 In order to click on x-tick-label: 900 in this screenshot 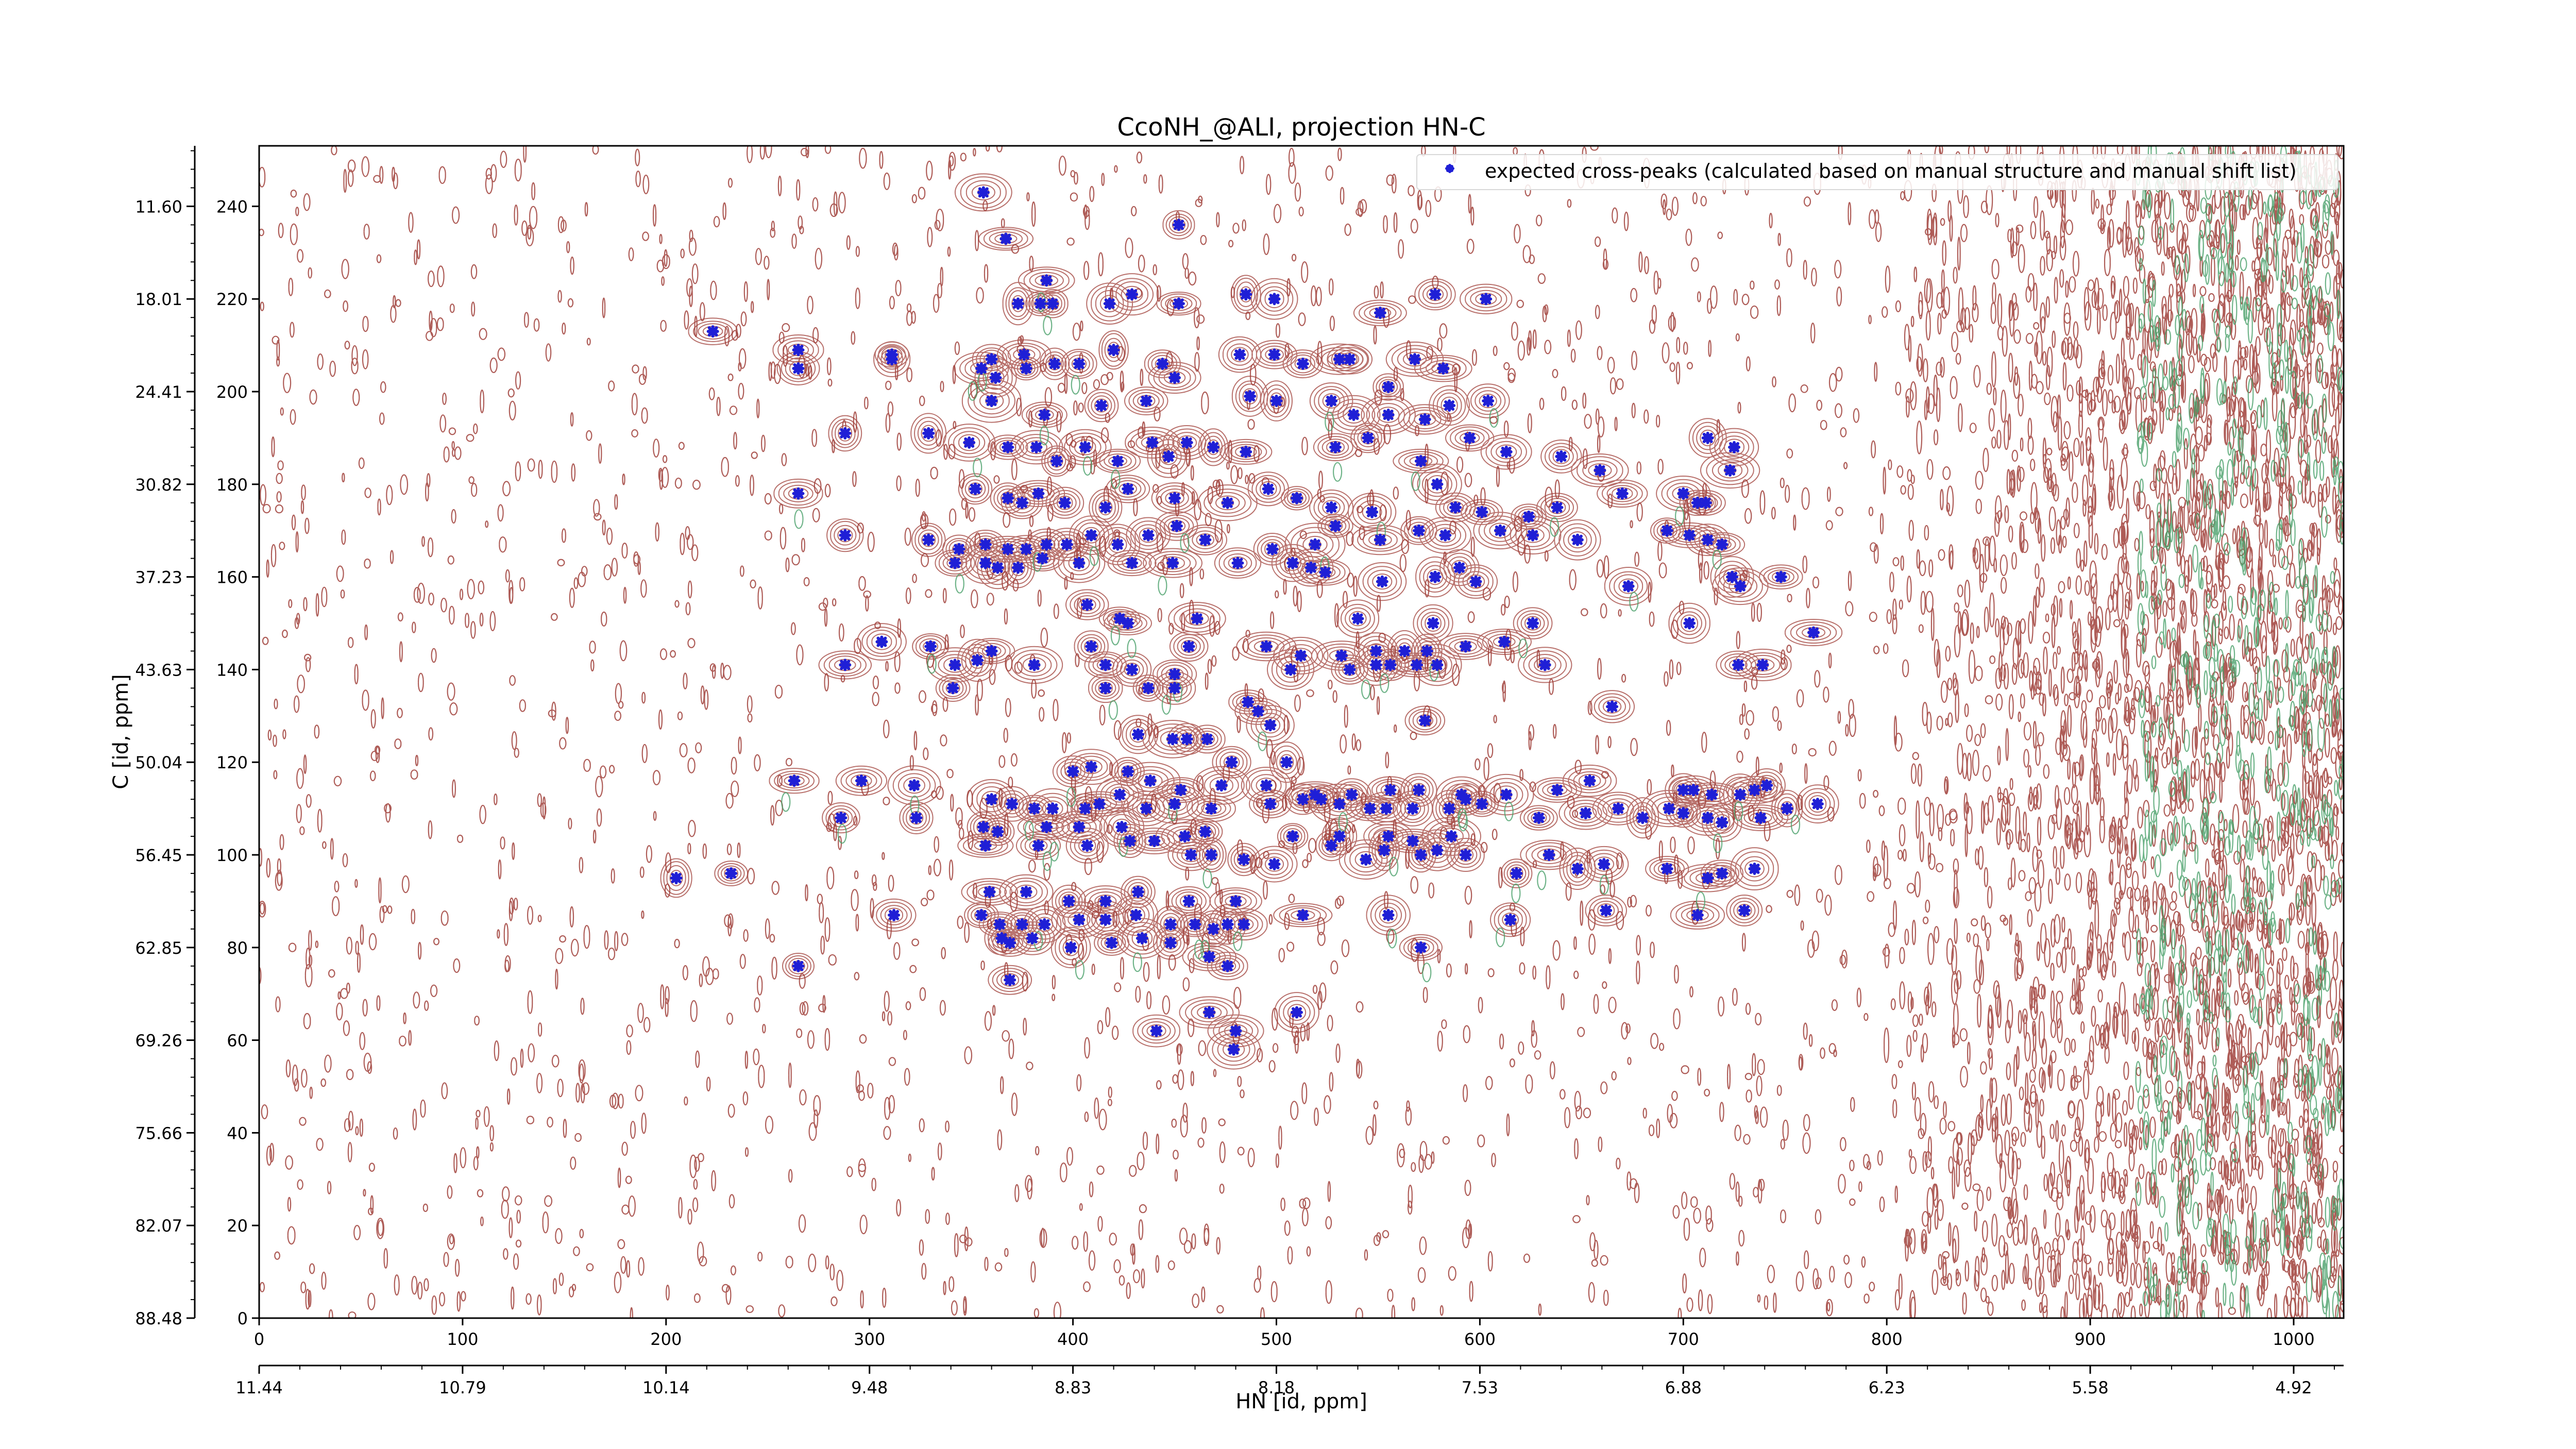, I will do `click(2090, 1339)`.